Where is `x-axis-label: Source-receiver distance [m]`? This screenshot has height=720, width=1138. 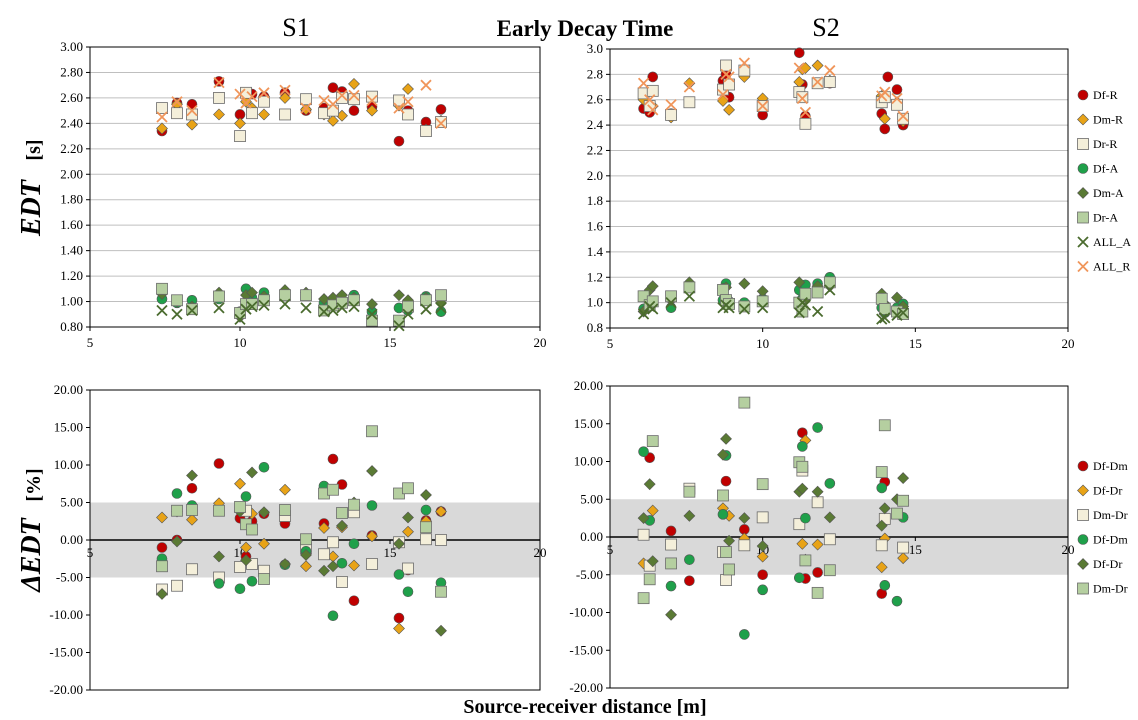 x-axis-label: Source-receiver distance [m] is located at coordinates (584, 707).